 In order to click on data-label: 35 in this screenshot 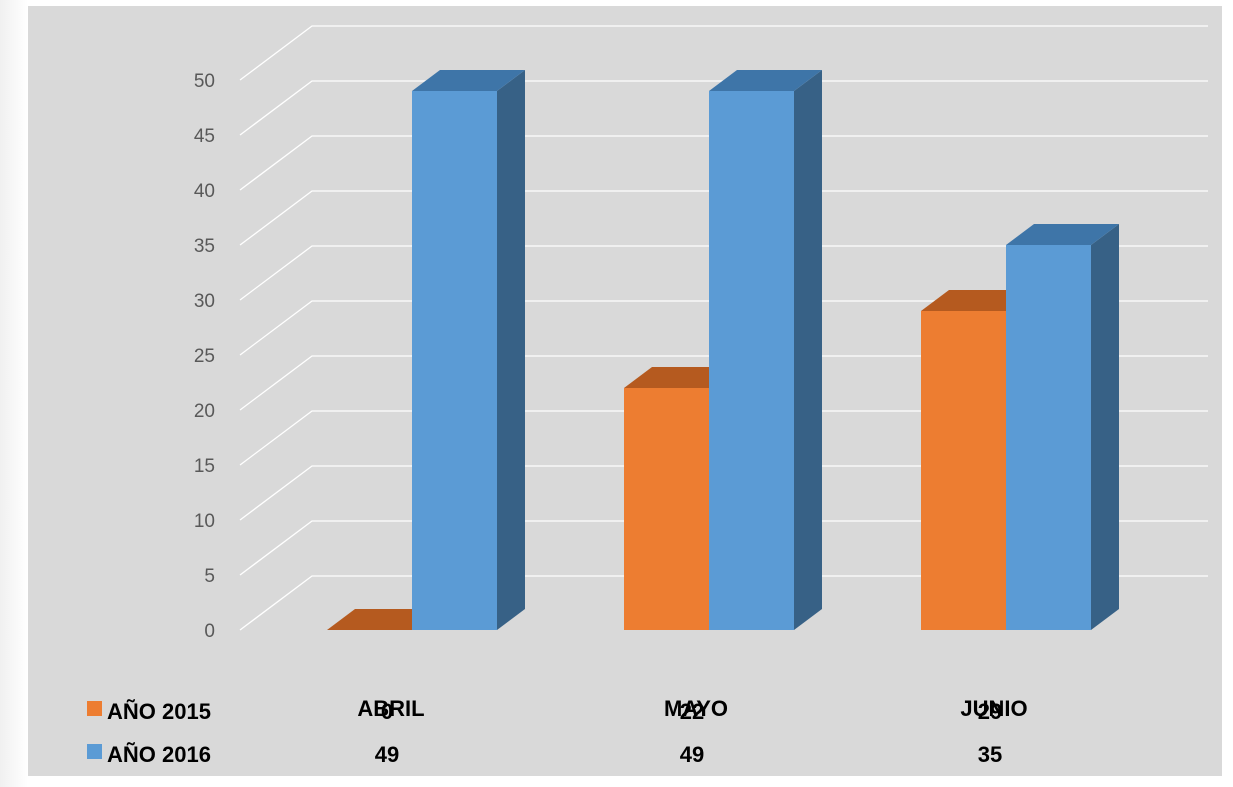, I will do `click(990, 754)`.